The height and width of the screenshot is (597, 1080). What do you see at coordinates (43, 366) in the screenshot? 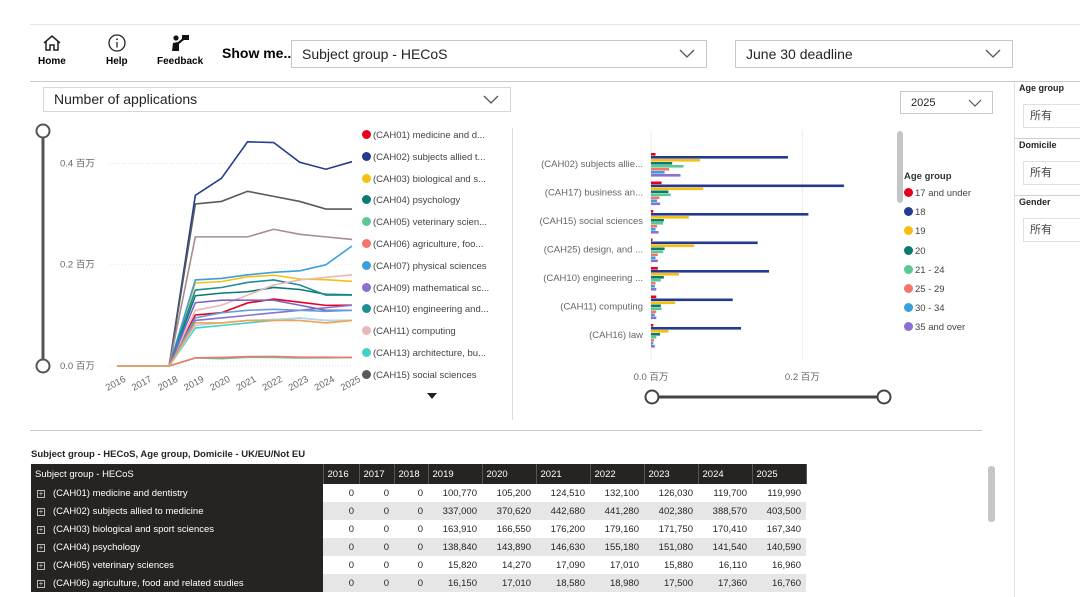
I see `slider-handle-bottom` at bounding box center [43, 366].